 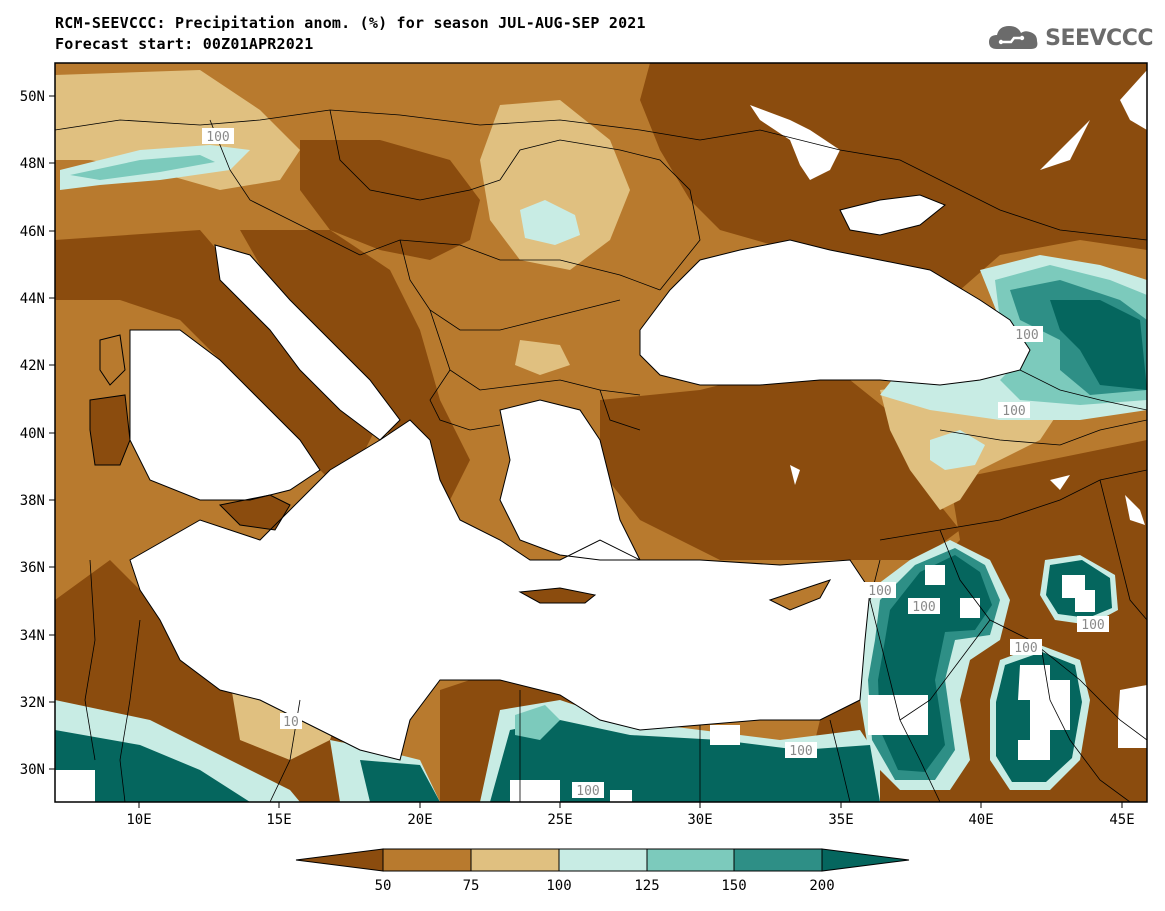 I want to click on lon-tick: 20E, so click(x=420, y=815).